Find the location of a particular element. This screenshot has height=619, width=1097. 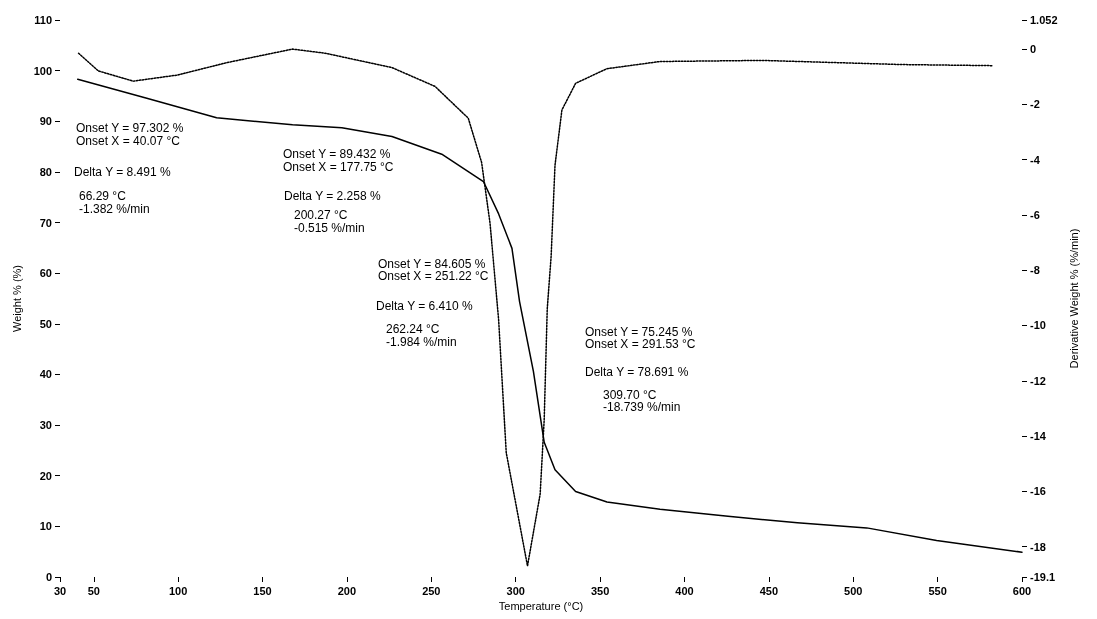

y-tick-label: 80 is located at coordinates (45, 171).